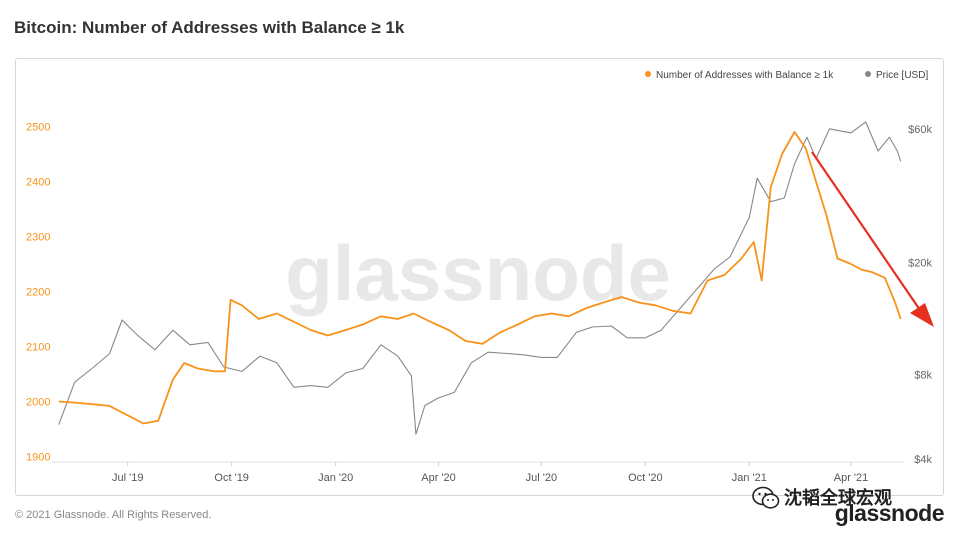  What do you see at coordinates (541, 478) in the screenshot?
I see `x-tick-label: Jul '20` at bounding box center [541, 478].